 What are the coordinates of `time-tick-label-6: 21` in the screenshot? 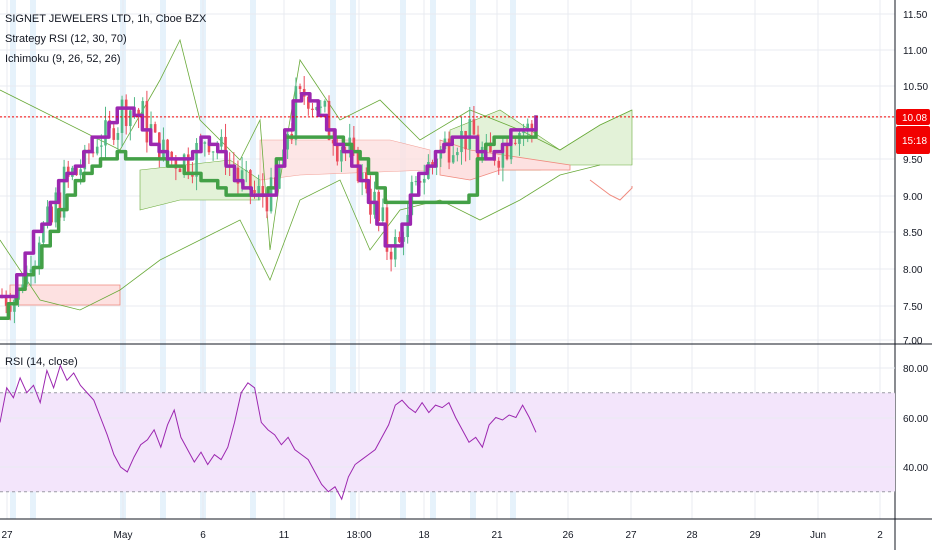 It's located at (497, 535).